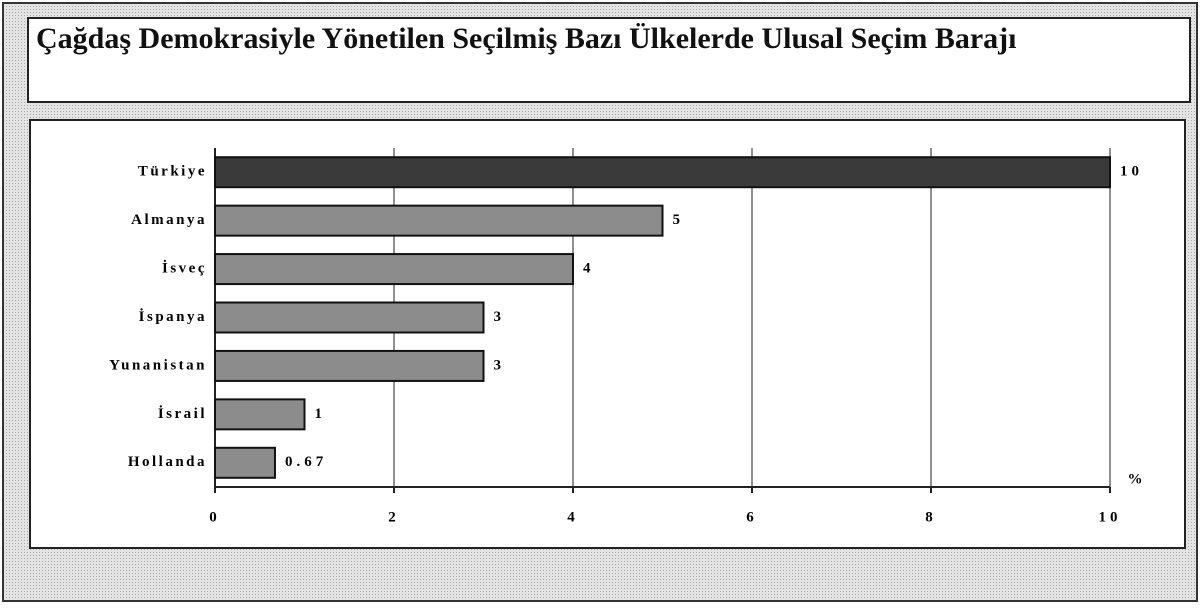 The height and width of the screenshot is (609, 1200). What do you see at coordinates (1110, 517) in the screenshot?
I see `x-tick-label: 10` at bounding box center [1110, 517].